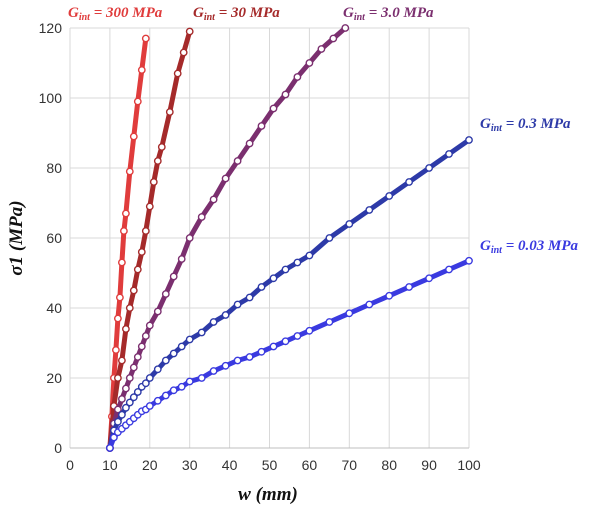  Describe the element at coordinates (54, 168) in the screenshot. I see `y-tick-label: 80` at that location.